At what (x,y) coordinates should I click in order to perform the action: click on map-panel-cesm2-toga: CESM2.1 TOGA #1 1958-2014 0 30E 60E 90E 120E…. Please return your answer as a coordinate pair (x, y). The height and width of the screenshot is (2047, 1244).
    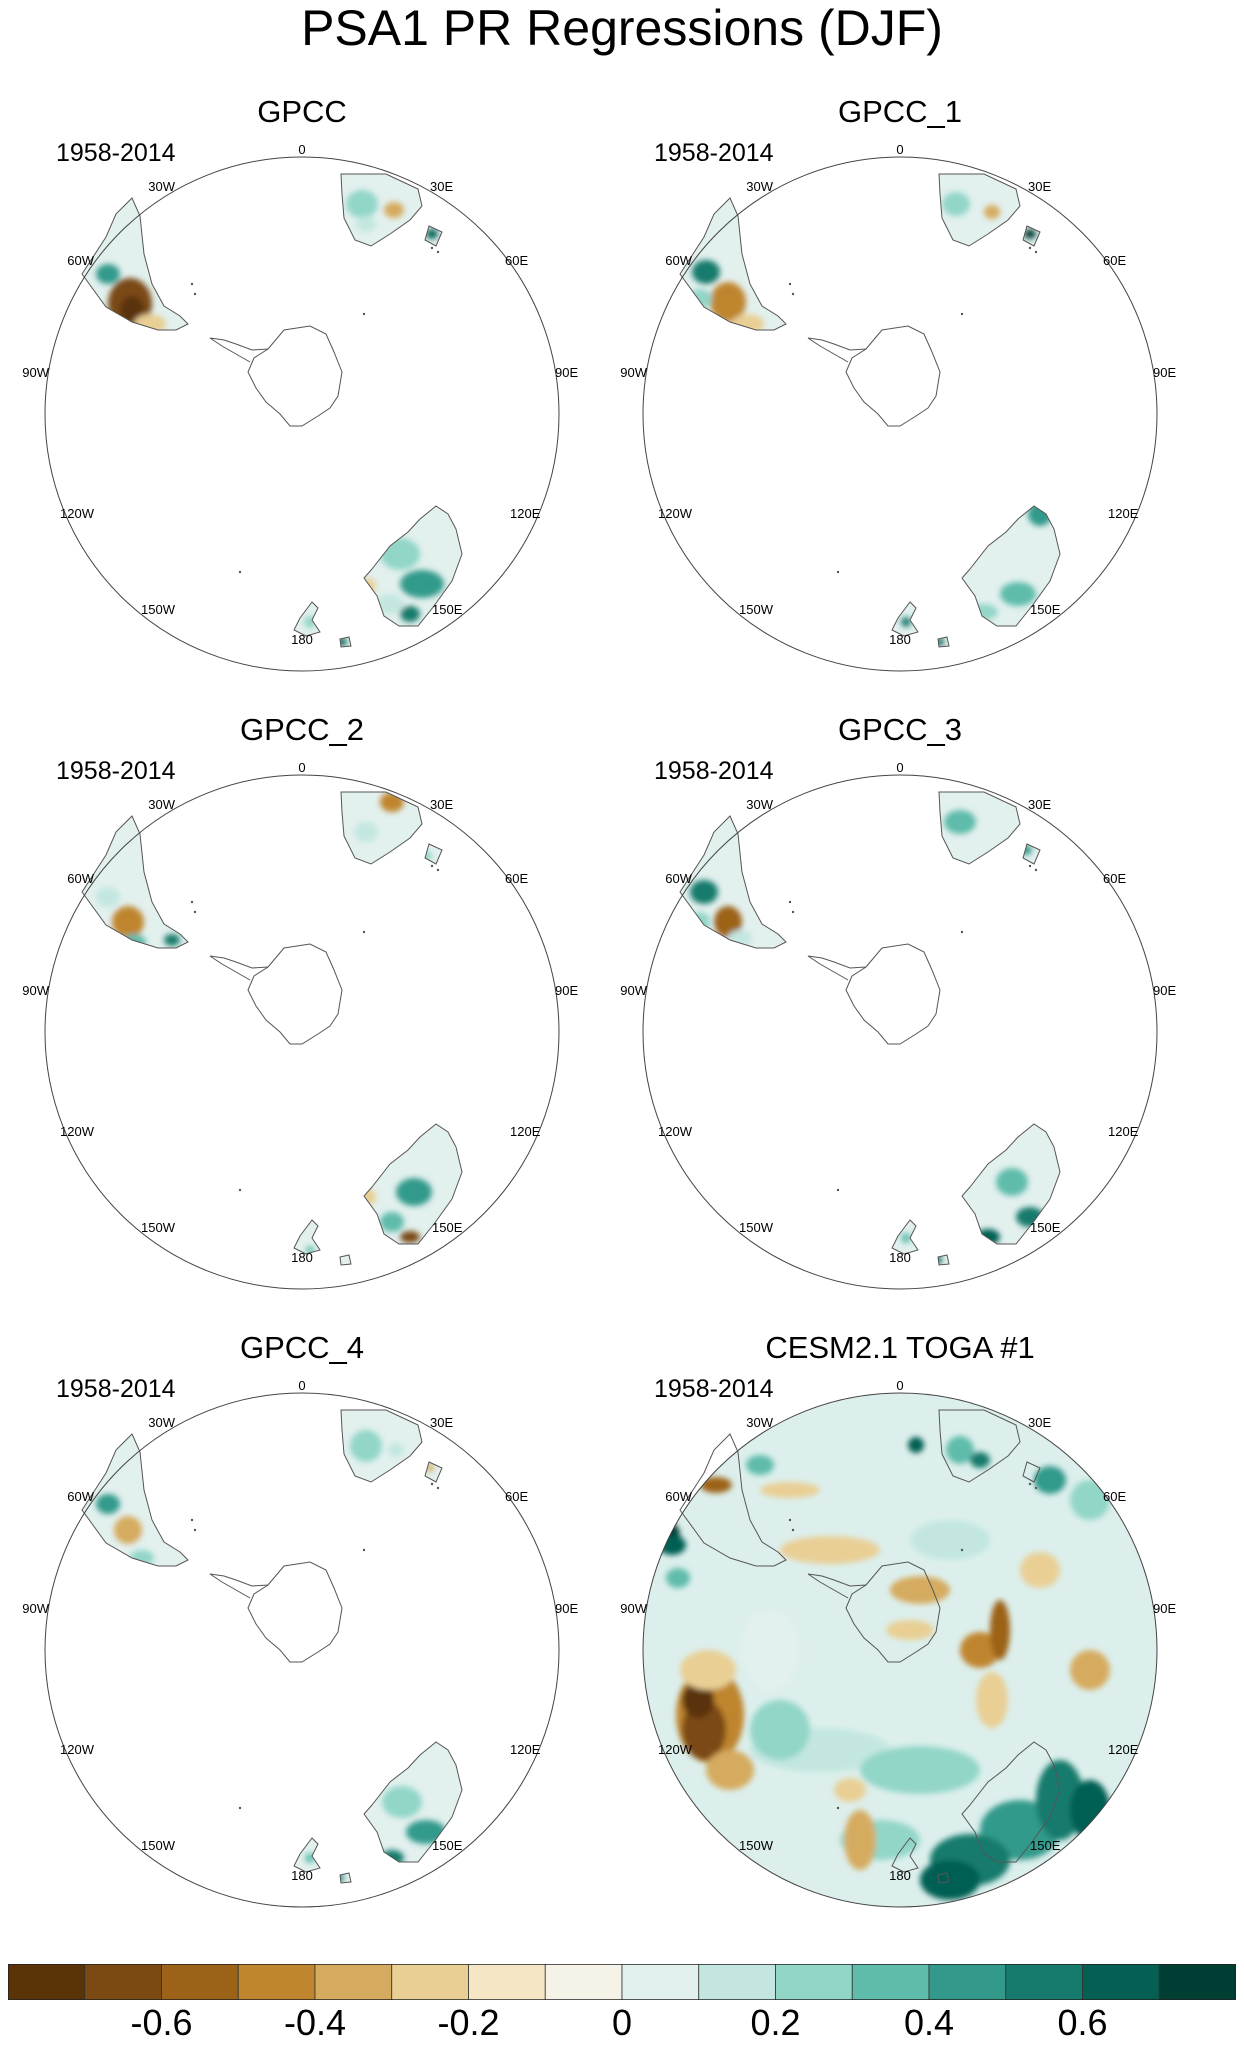
    Looking at the image, I should click on (900, 1630).